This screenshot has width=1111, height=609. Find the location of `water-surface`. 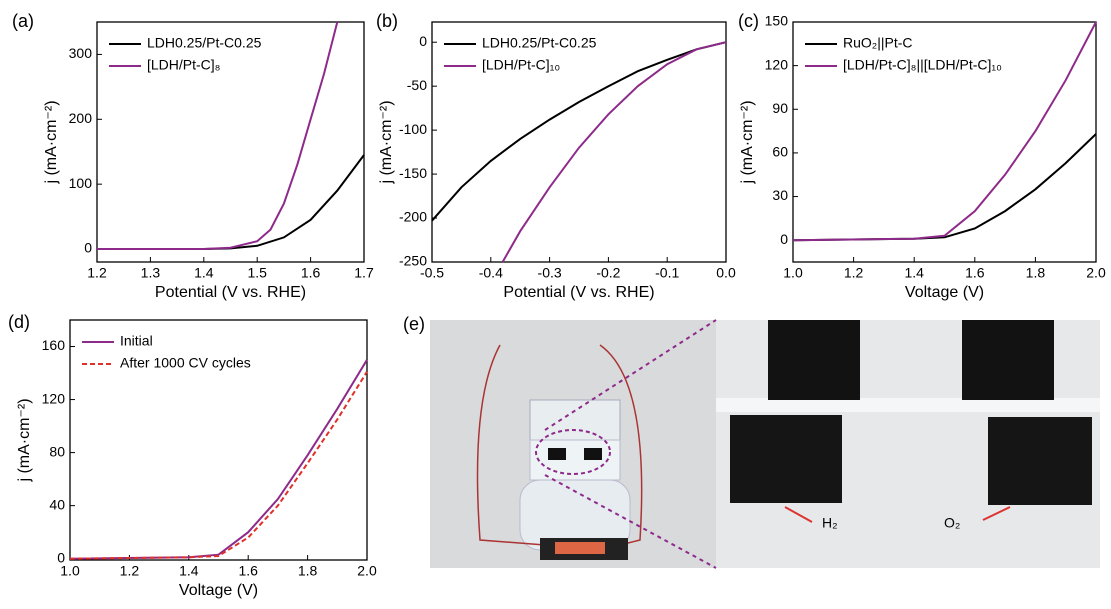

water-surface is located at coordinates (908, 405).